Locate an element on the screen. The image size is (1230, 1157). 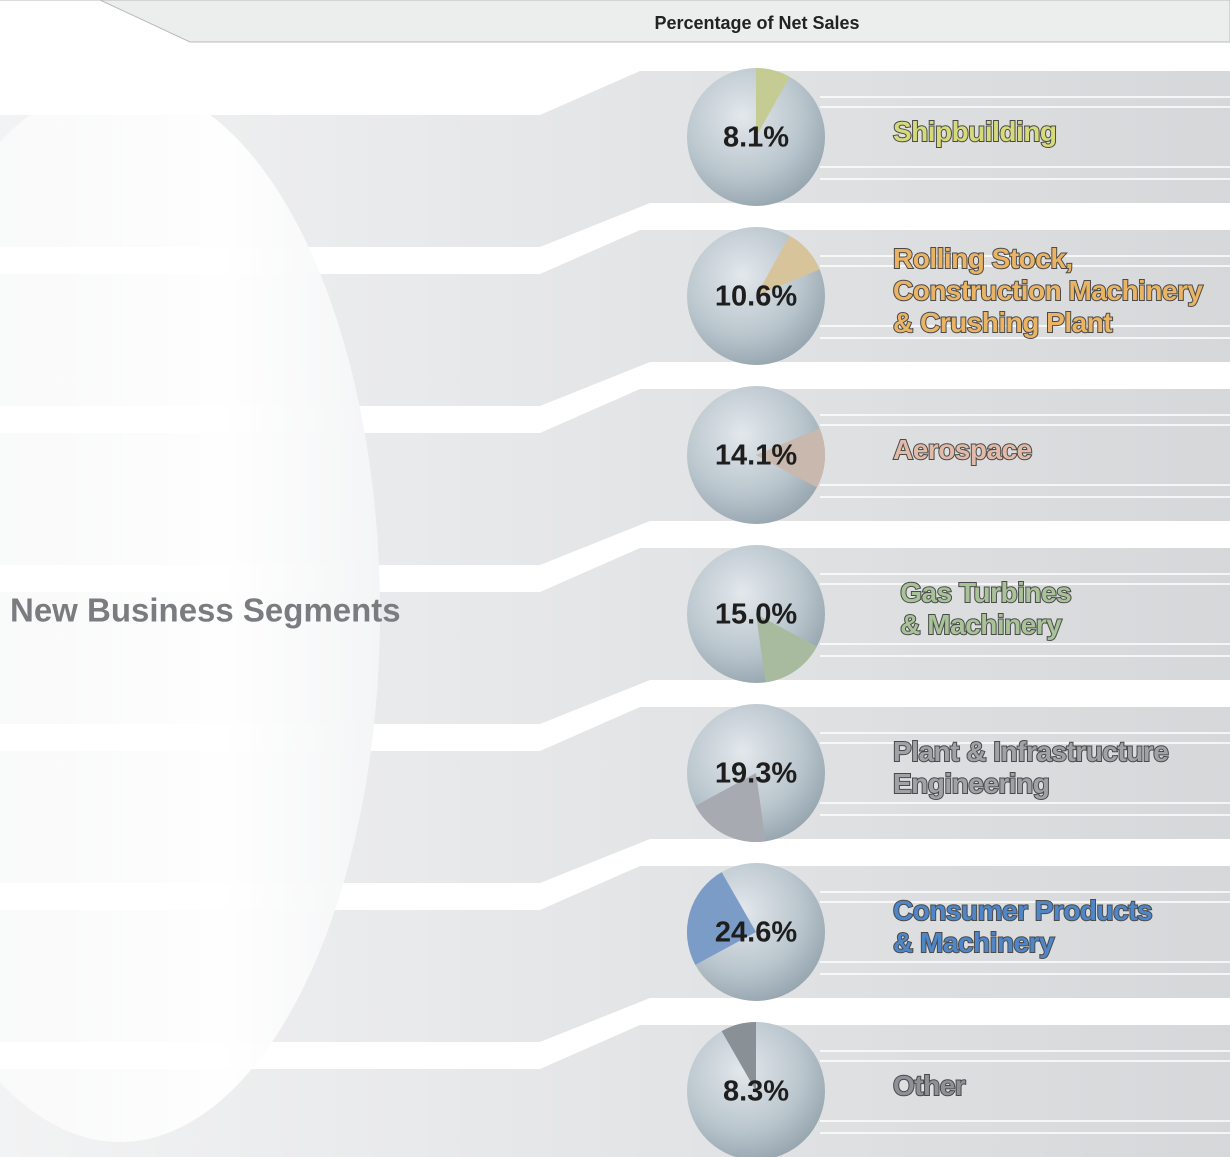
segment-label: Consumer Products & Machinery is located at coordinates (1023, 926).